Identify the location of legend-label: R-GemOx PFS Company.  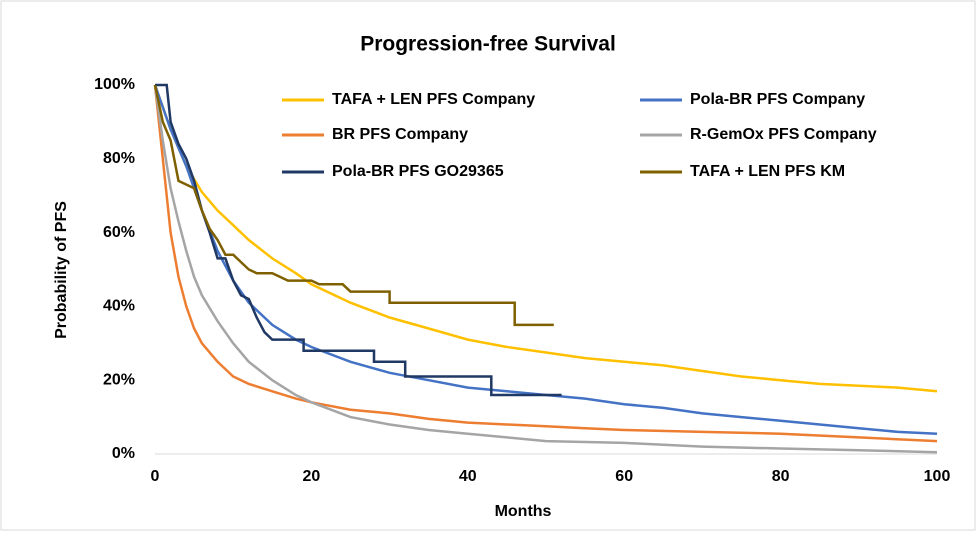
(783, 134).